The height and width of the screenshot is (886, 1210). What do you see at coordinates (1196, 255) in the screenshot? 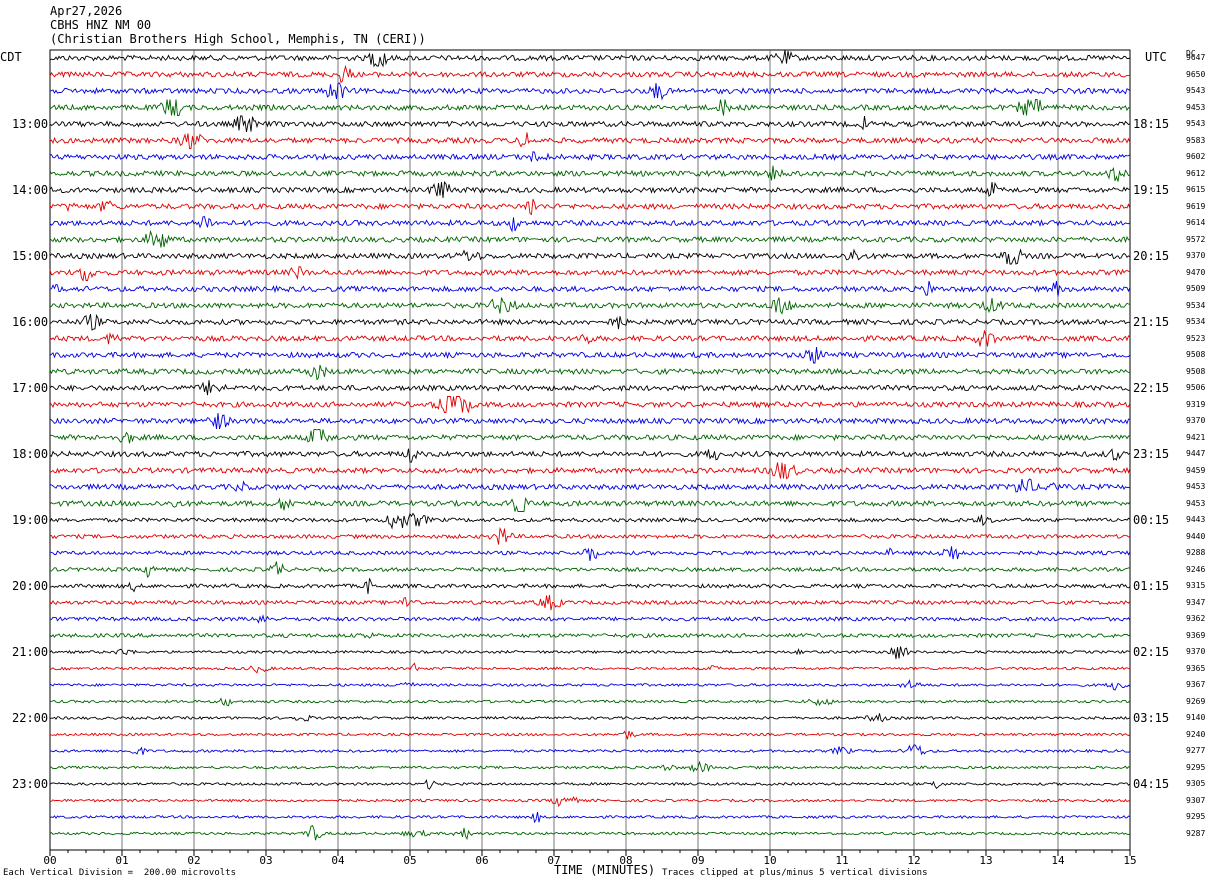
I see `dc-offset-value: 9370` at bounding box center [1196, 255].